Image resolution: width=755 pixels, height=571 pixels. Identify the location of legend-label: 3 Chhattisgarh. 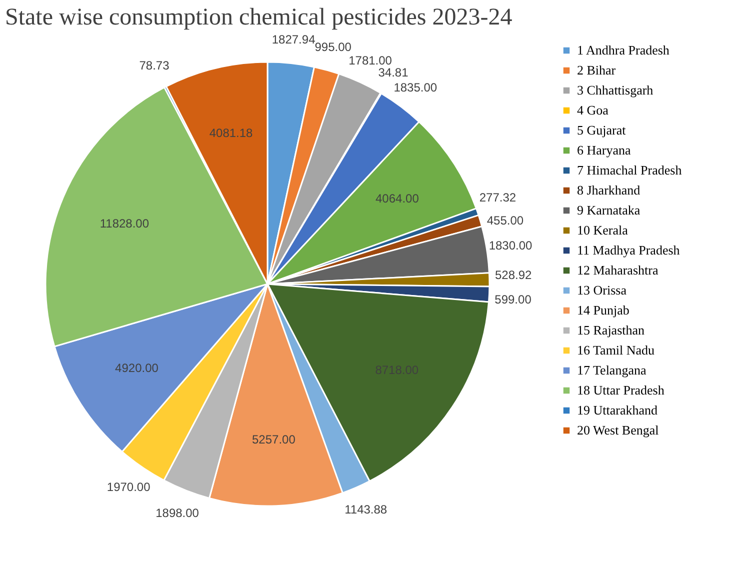
(615, 90).